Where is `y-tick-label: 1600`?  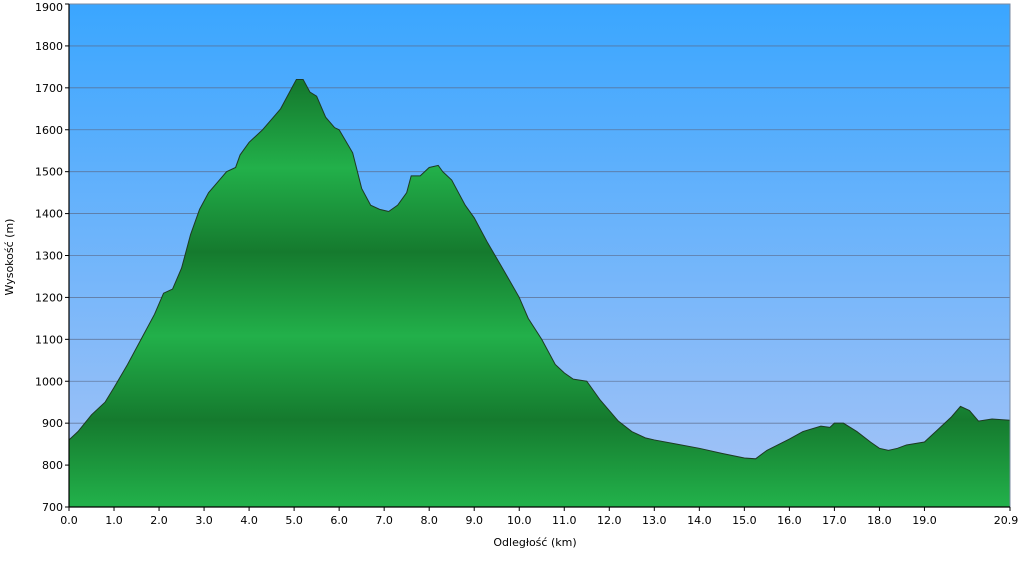 y-tick-label: 1600 is located at coordinates (49, 130).